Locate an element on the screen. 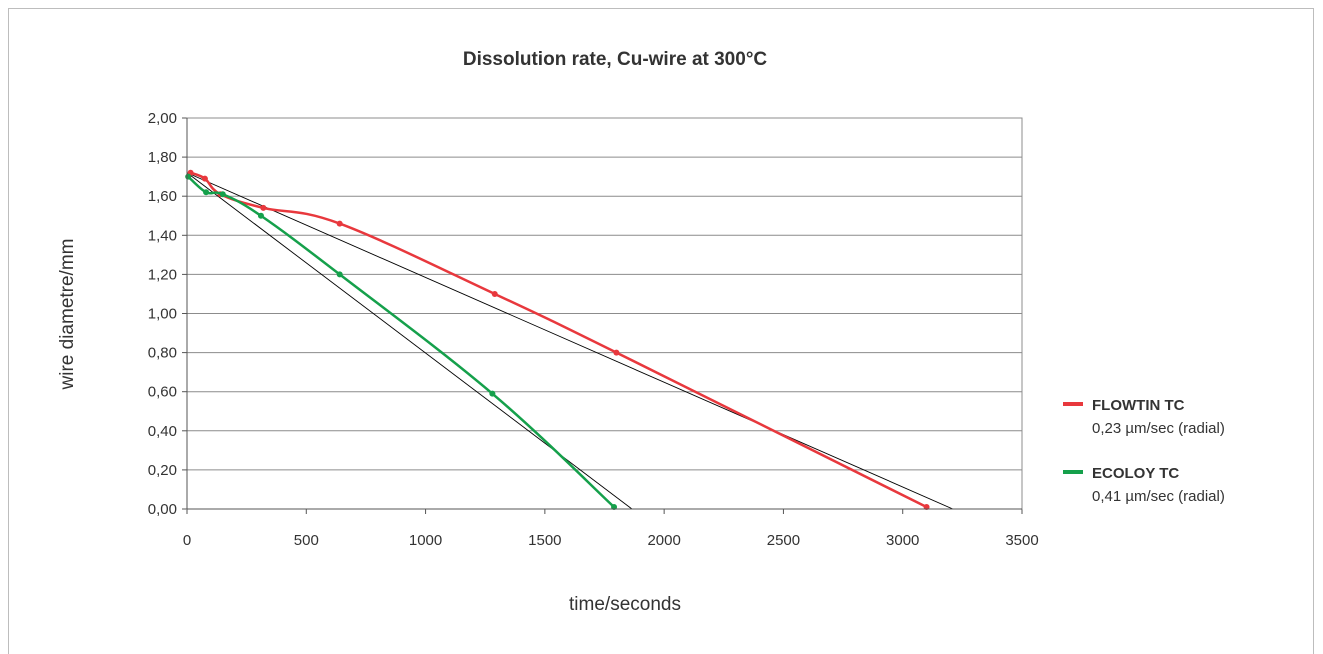 This screenshot has width=1323, height=654. x-tick-label: 2500 is located at coordinates (783, 540).